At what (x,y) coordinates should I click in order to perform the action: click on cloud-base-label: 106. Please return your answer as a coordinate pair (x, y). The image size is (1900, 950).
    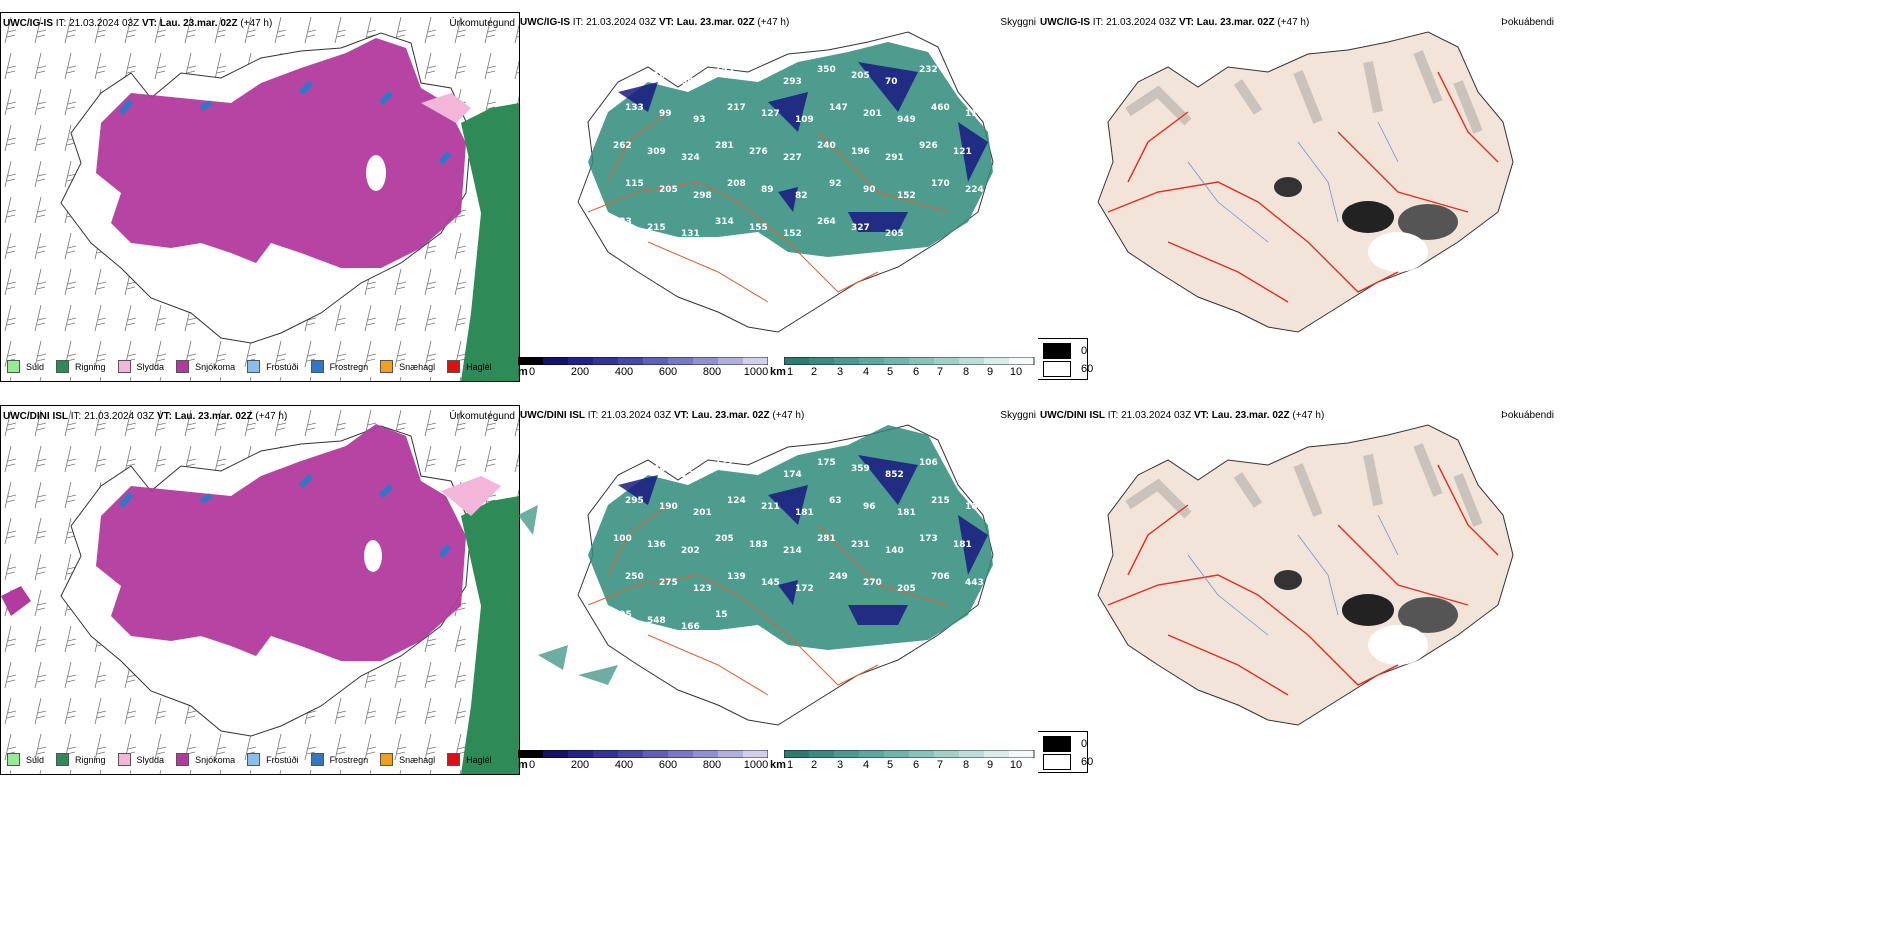
    Looking at the image, I should click on (928, 463).